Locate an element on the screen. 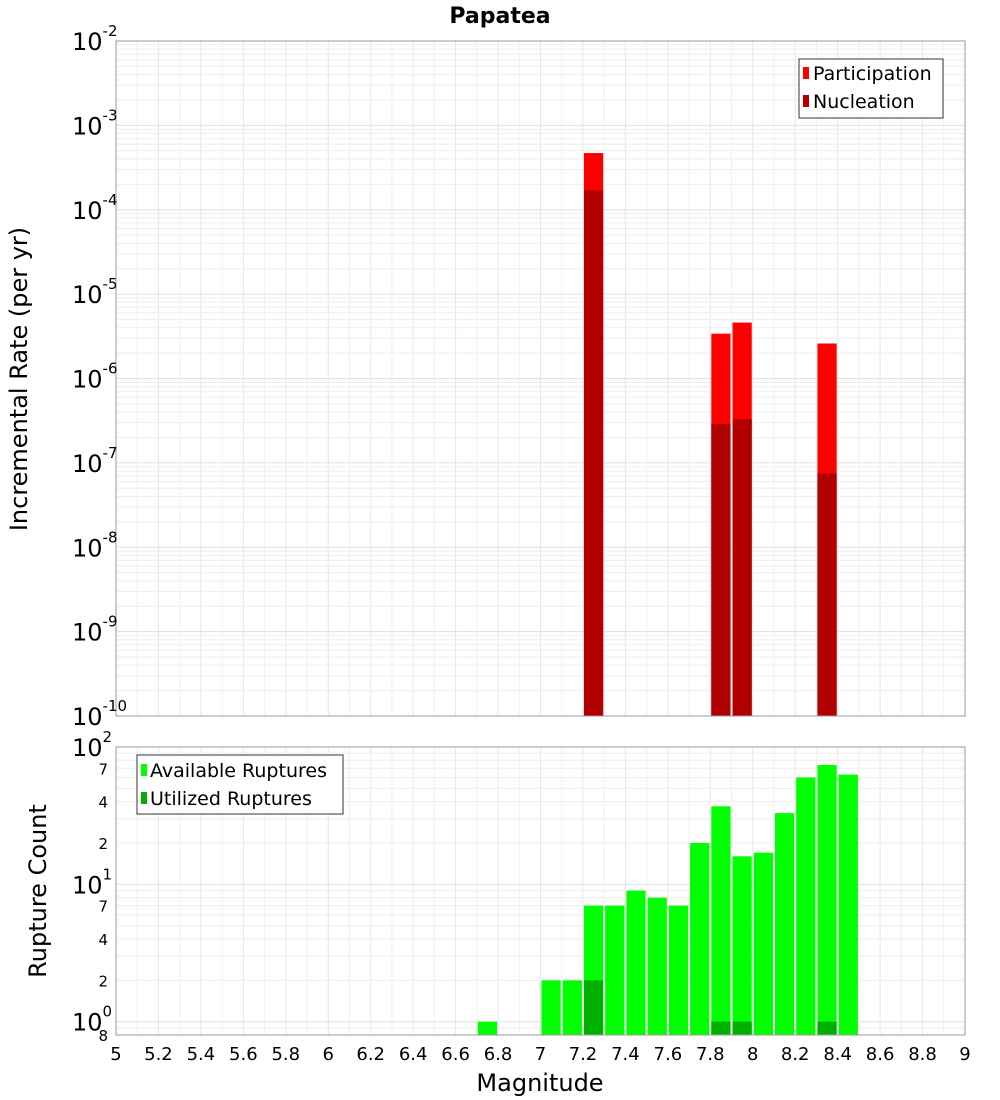 The width and height of the screenshot is (1000, 1100). legend-swatch-utilized-ruptures is located at coordinates (144, 798).